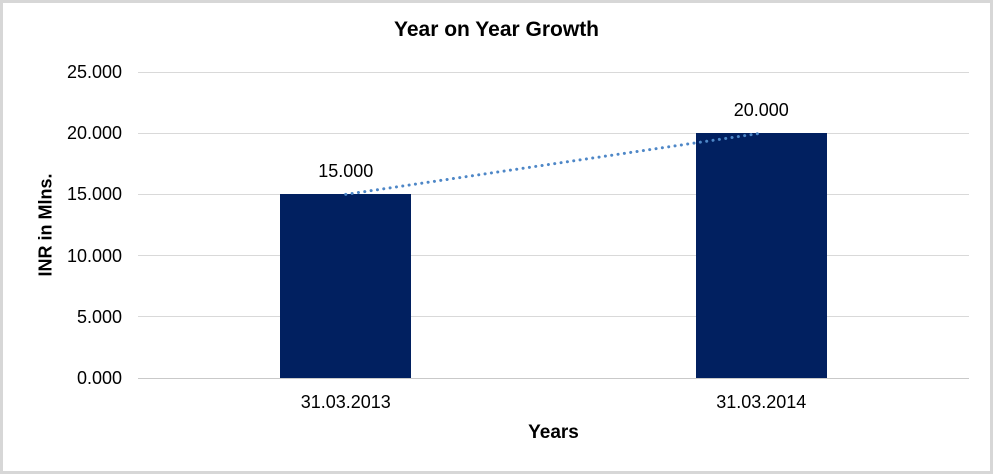  What do you see at coordinates (94, 133) in the screenshot?
I see `y-tick-label: 20.000` at bounding box center [94, 133].